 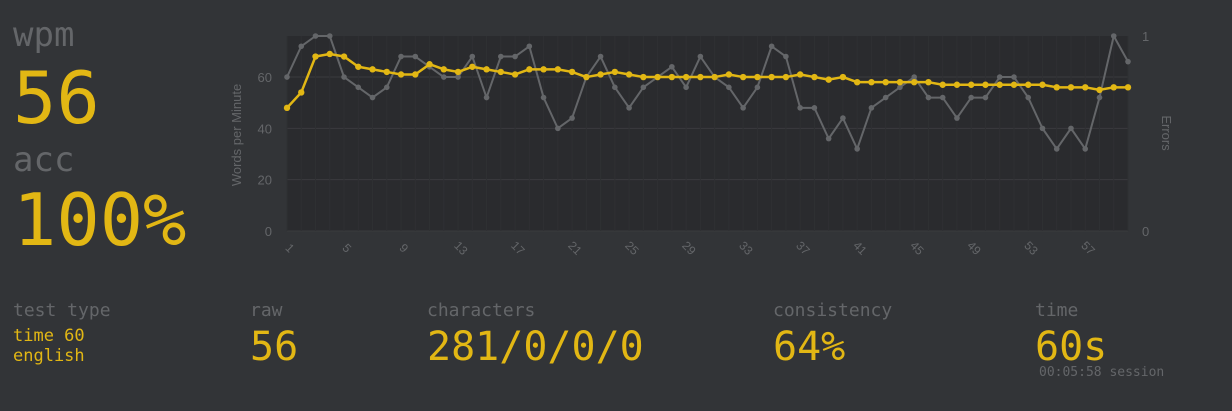 What do you see at coordinates (833, 310) in the screenshot?
I see `consistency-label: consistency` at bounding box center [833, 310].